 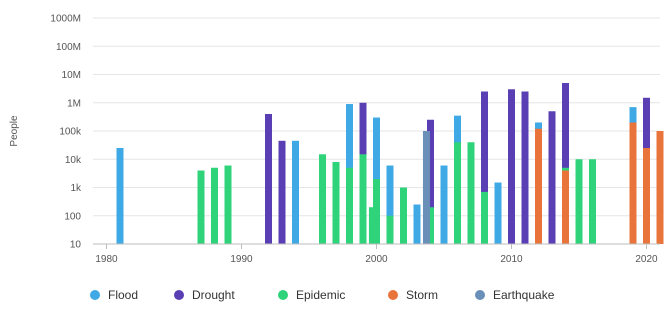 I want to click on bar-epidemic-2001, so click(x=390, y=229).